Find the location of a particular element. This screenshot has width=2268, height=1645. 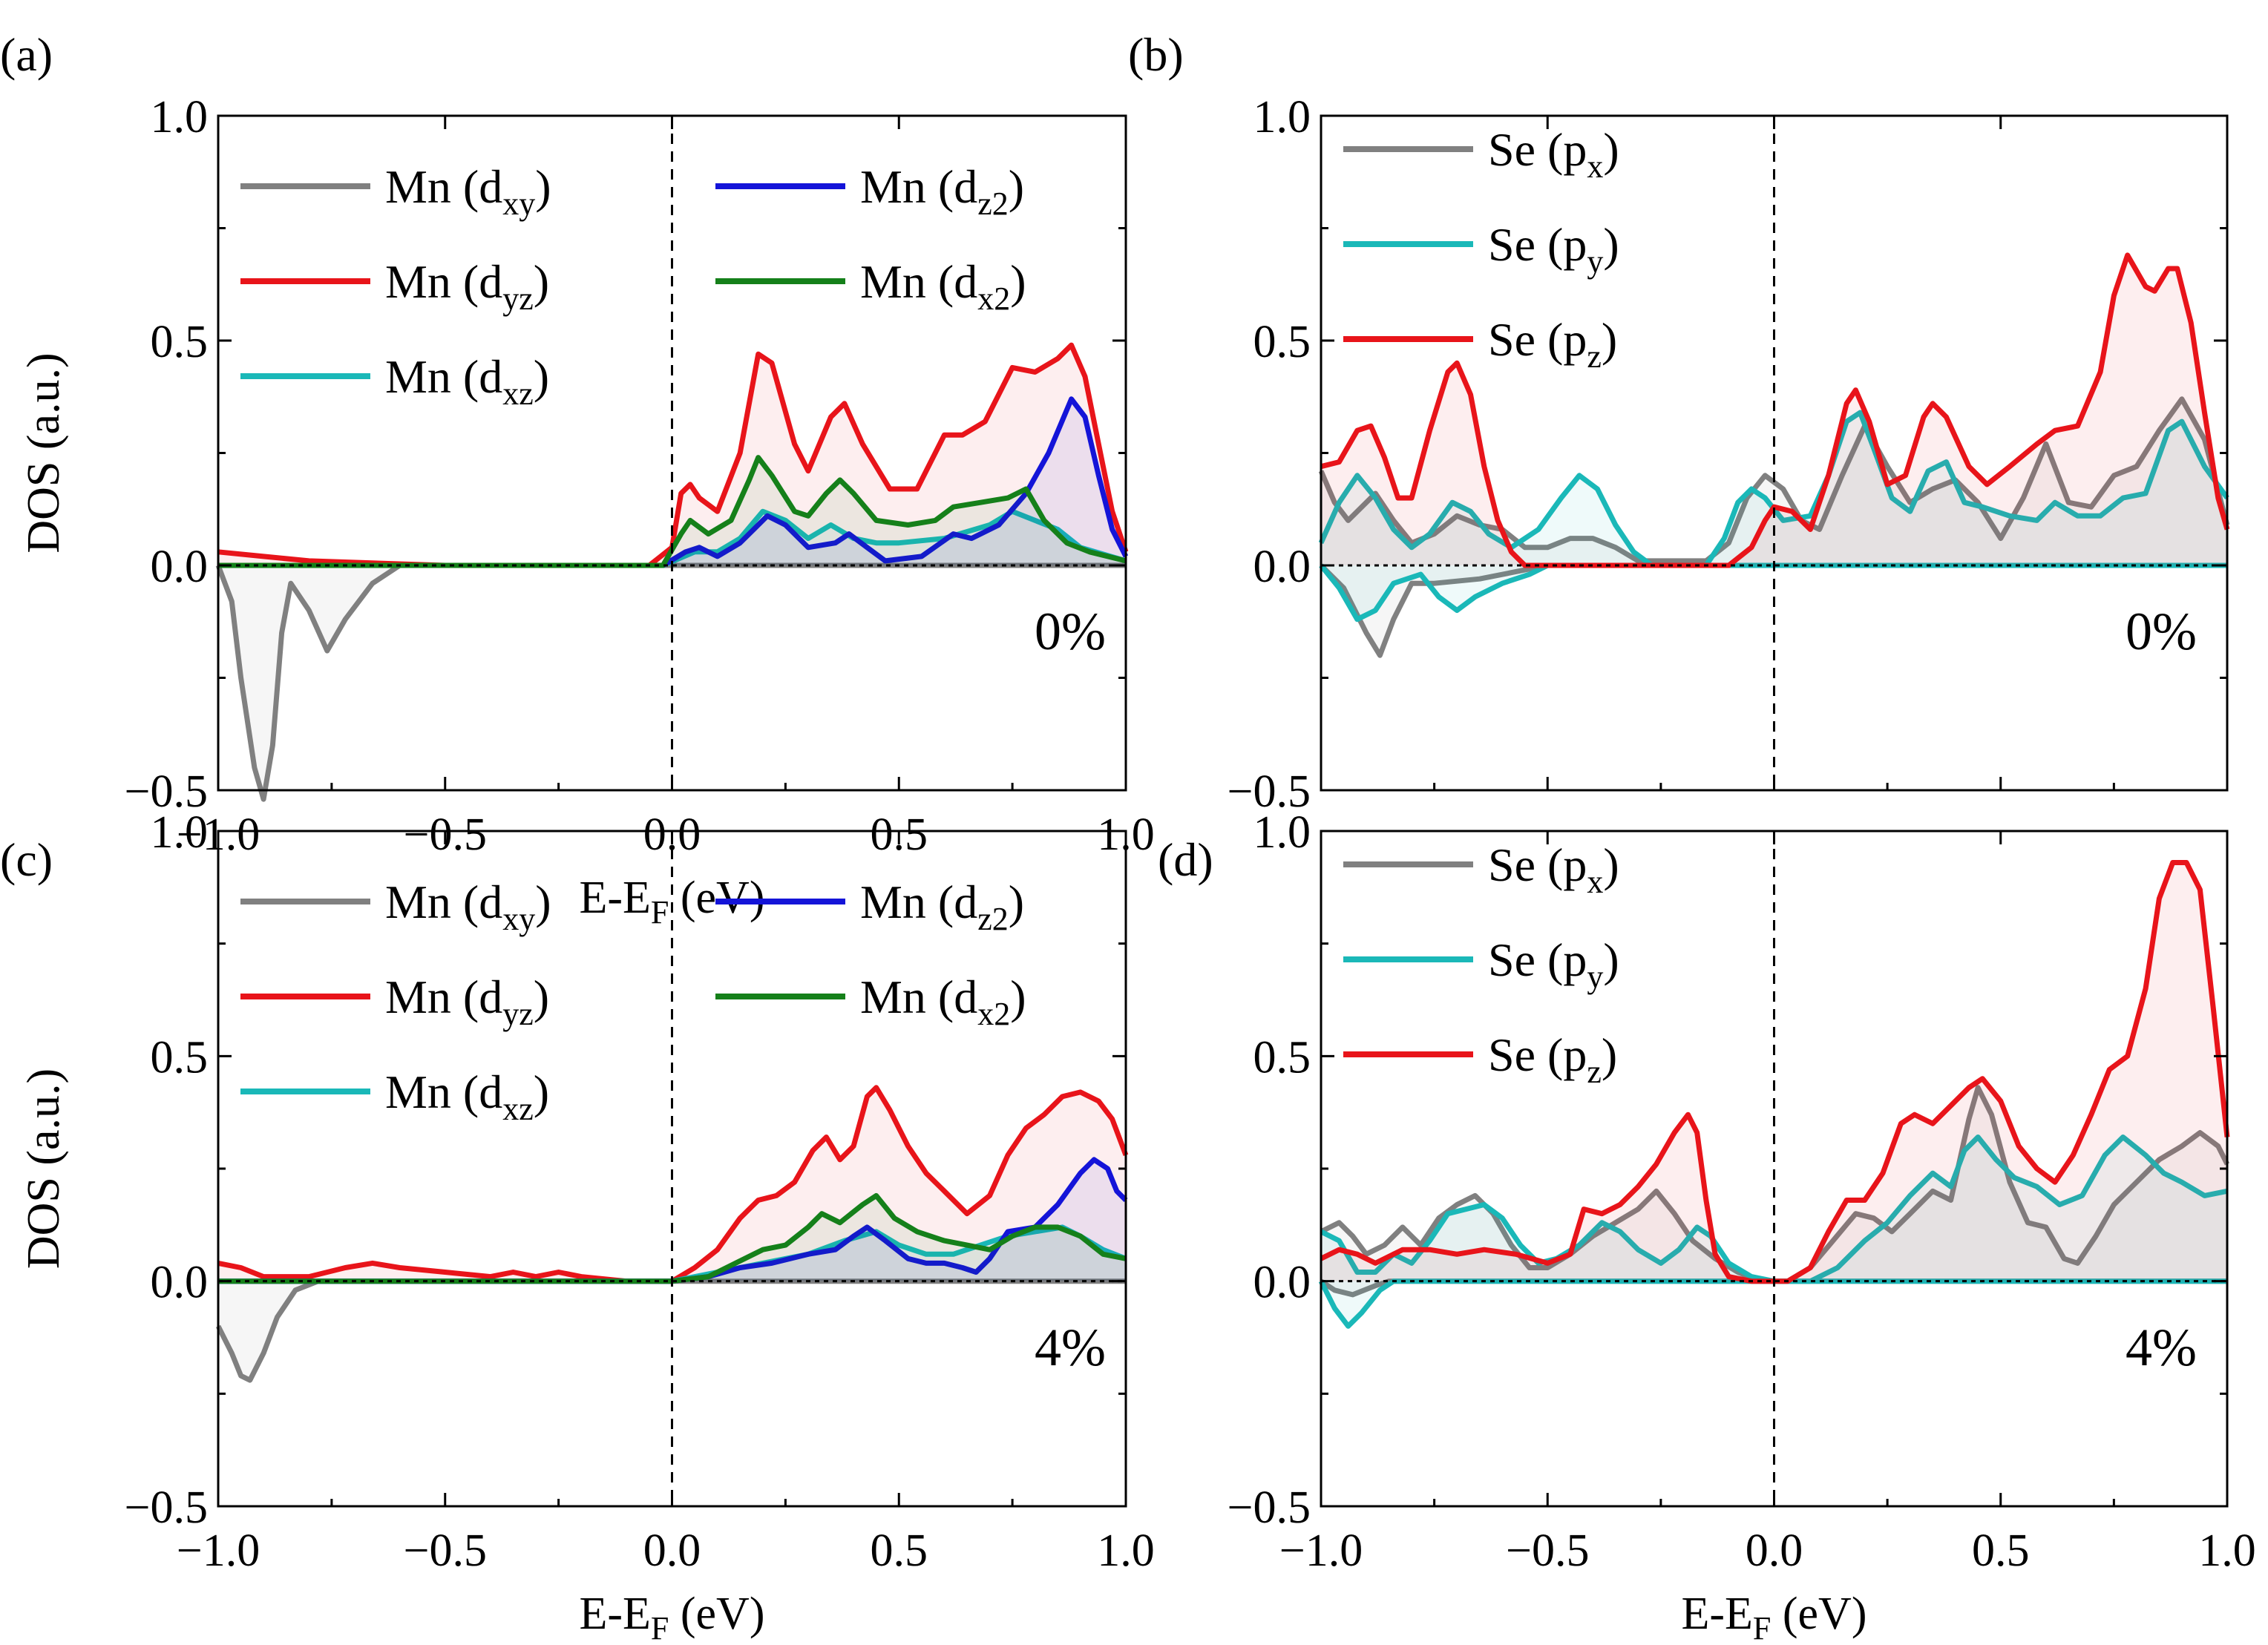

panel-label: (b) is located at coordinates (1156, 55).